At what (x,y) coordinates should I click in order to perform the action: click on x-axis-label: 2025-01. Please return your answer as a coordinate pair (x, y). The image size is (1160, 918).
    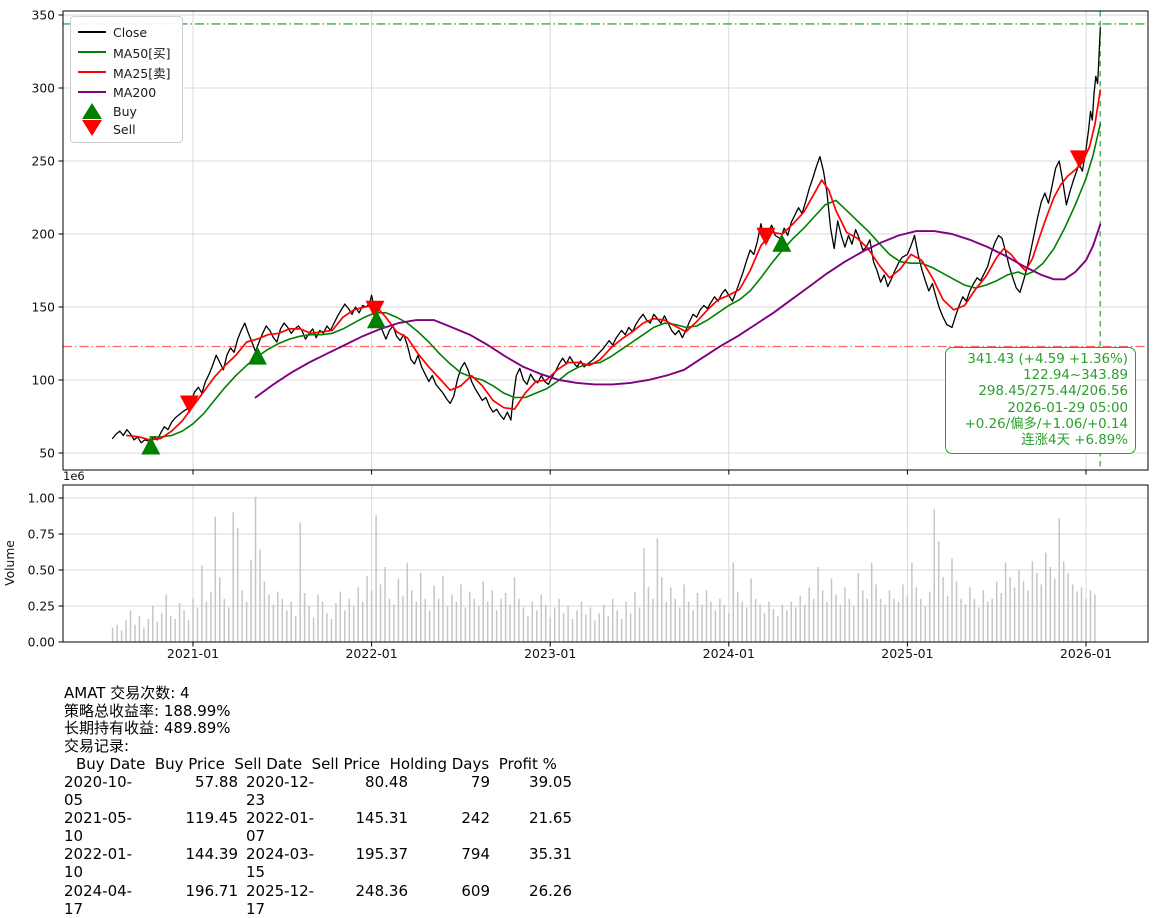
    Looking at the image, I should click on (907, 653).